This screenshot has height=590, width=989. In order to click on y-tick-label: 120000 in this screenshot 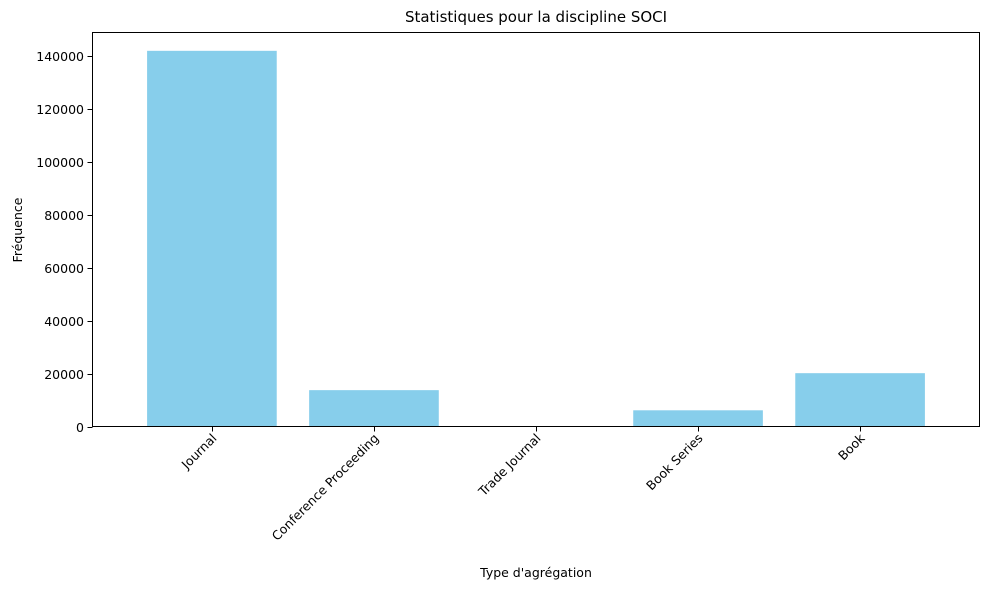, I will do `click(60, 109)`.